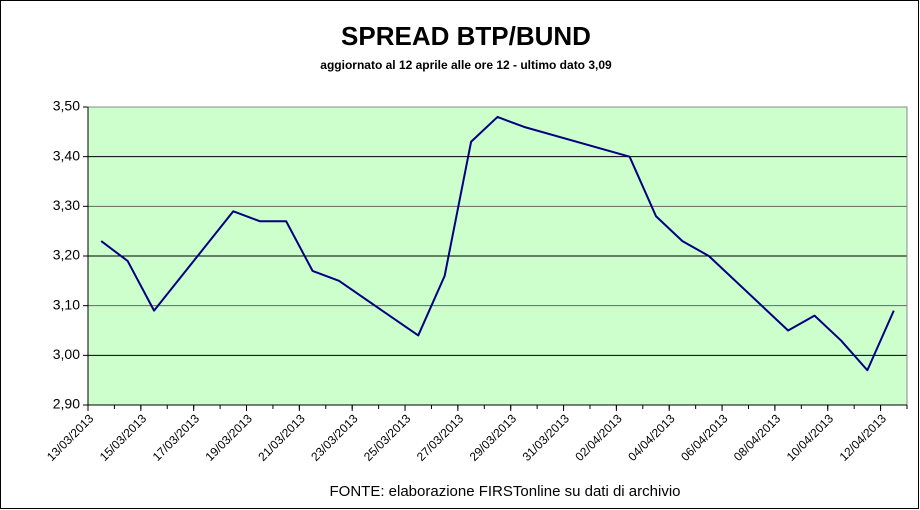 The width and height of the screenshot is (920, 510). What do you see at coordinates (66, 205) in the screenshot?
I see `y-tick-label: 3,30` at bounding box center [66, 205].